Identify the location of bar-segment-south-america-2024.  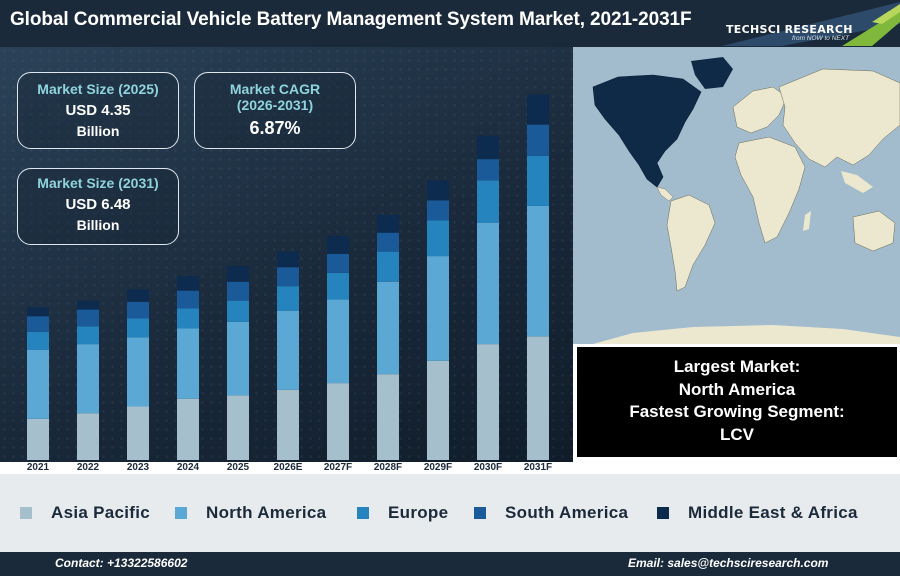
(188, 299).